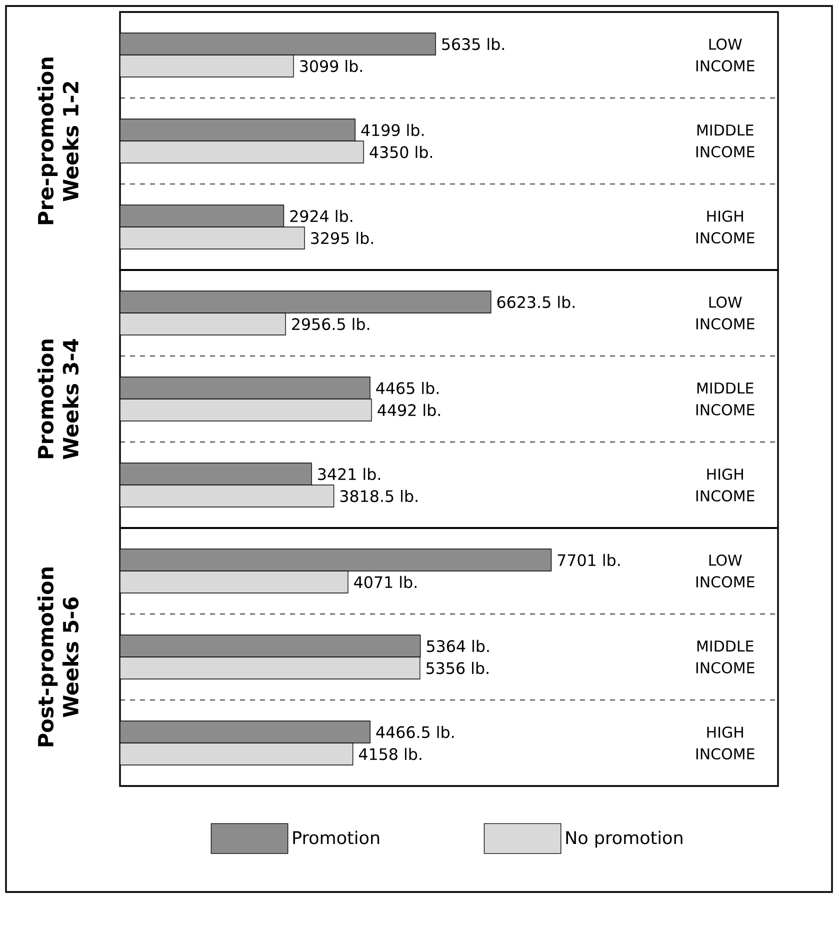 This screenshot has height=948, width=839. What do you see at coordinates (70, 142) in the screenshot?
I see `text: Weeks 1-2` at bounding box center [70, 142].